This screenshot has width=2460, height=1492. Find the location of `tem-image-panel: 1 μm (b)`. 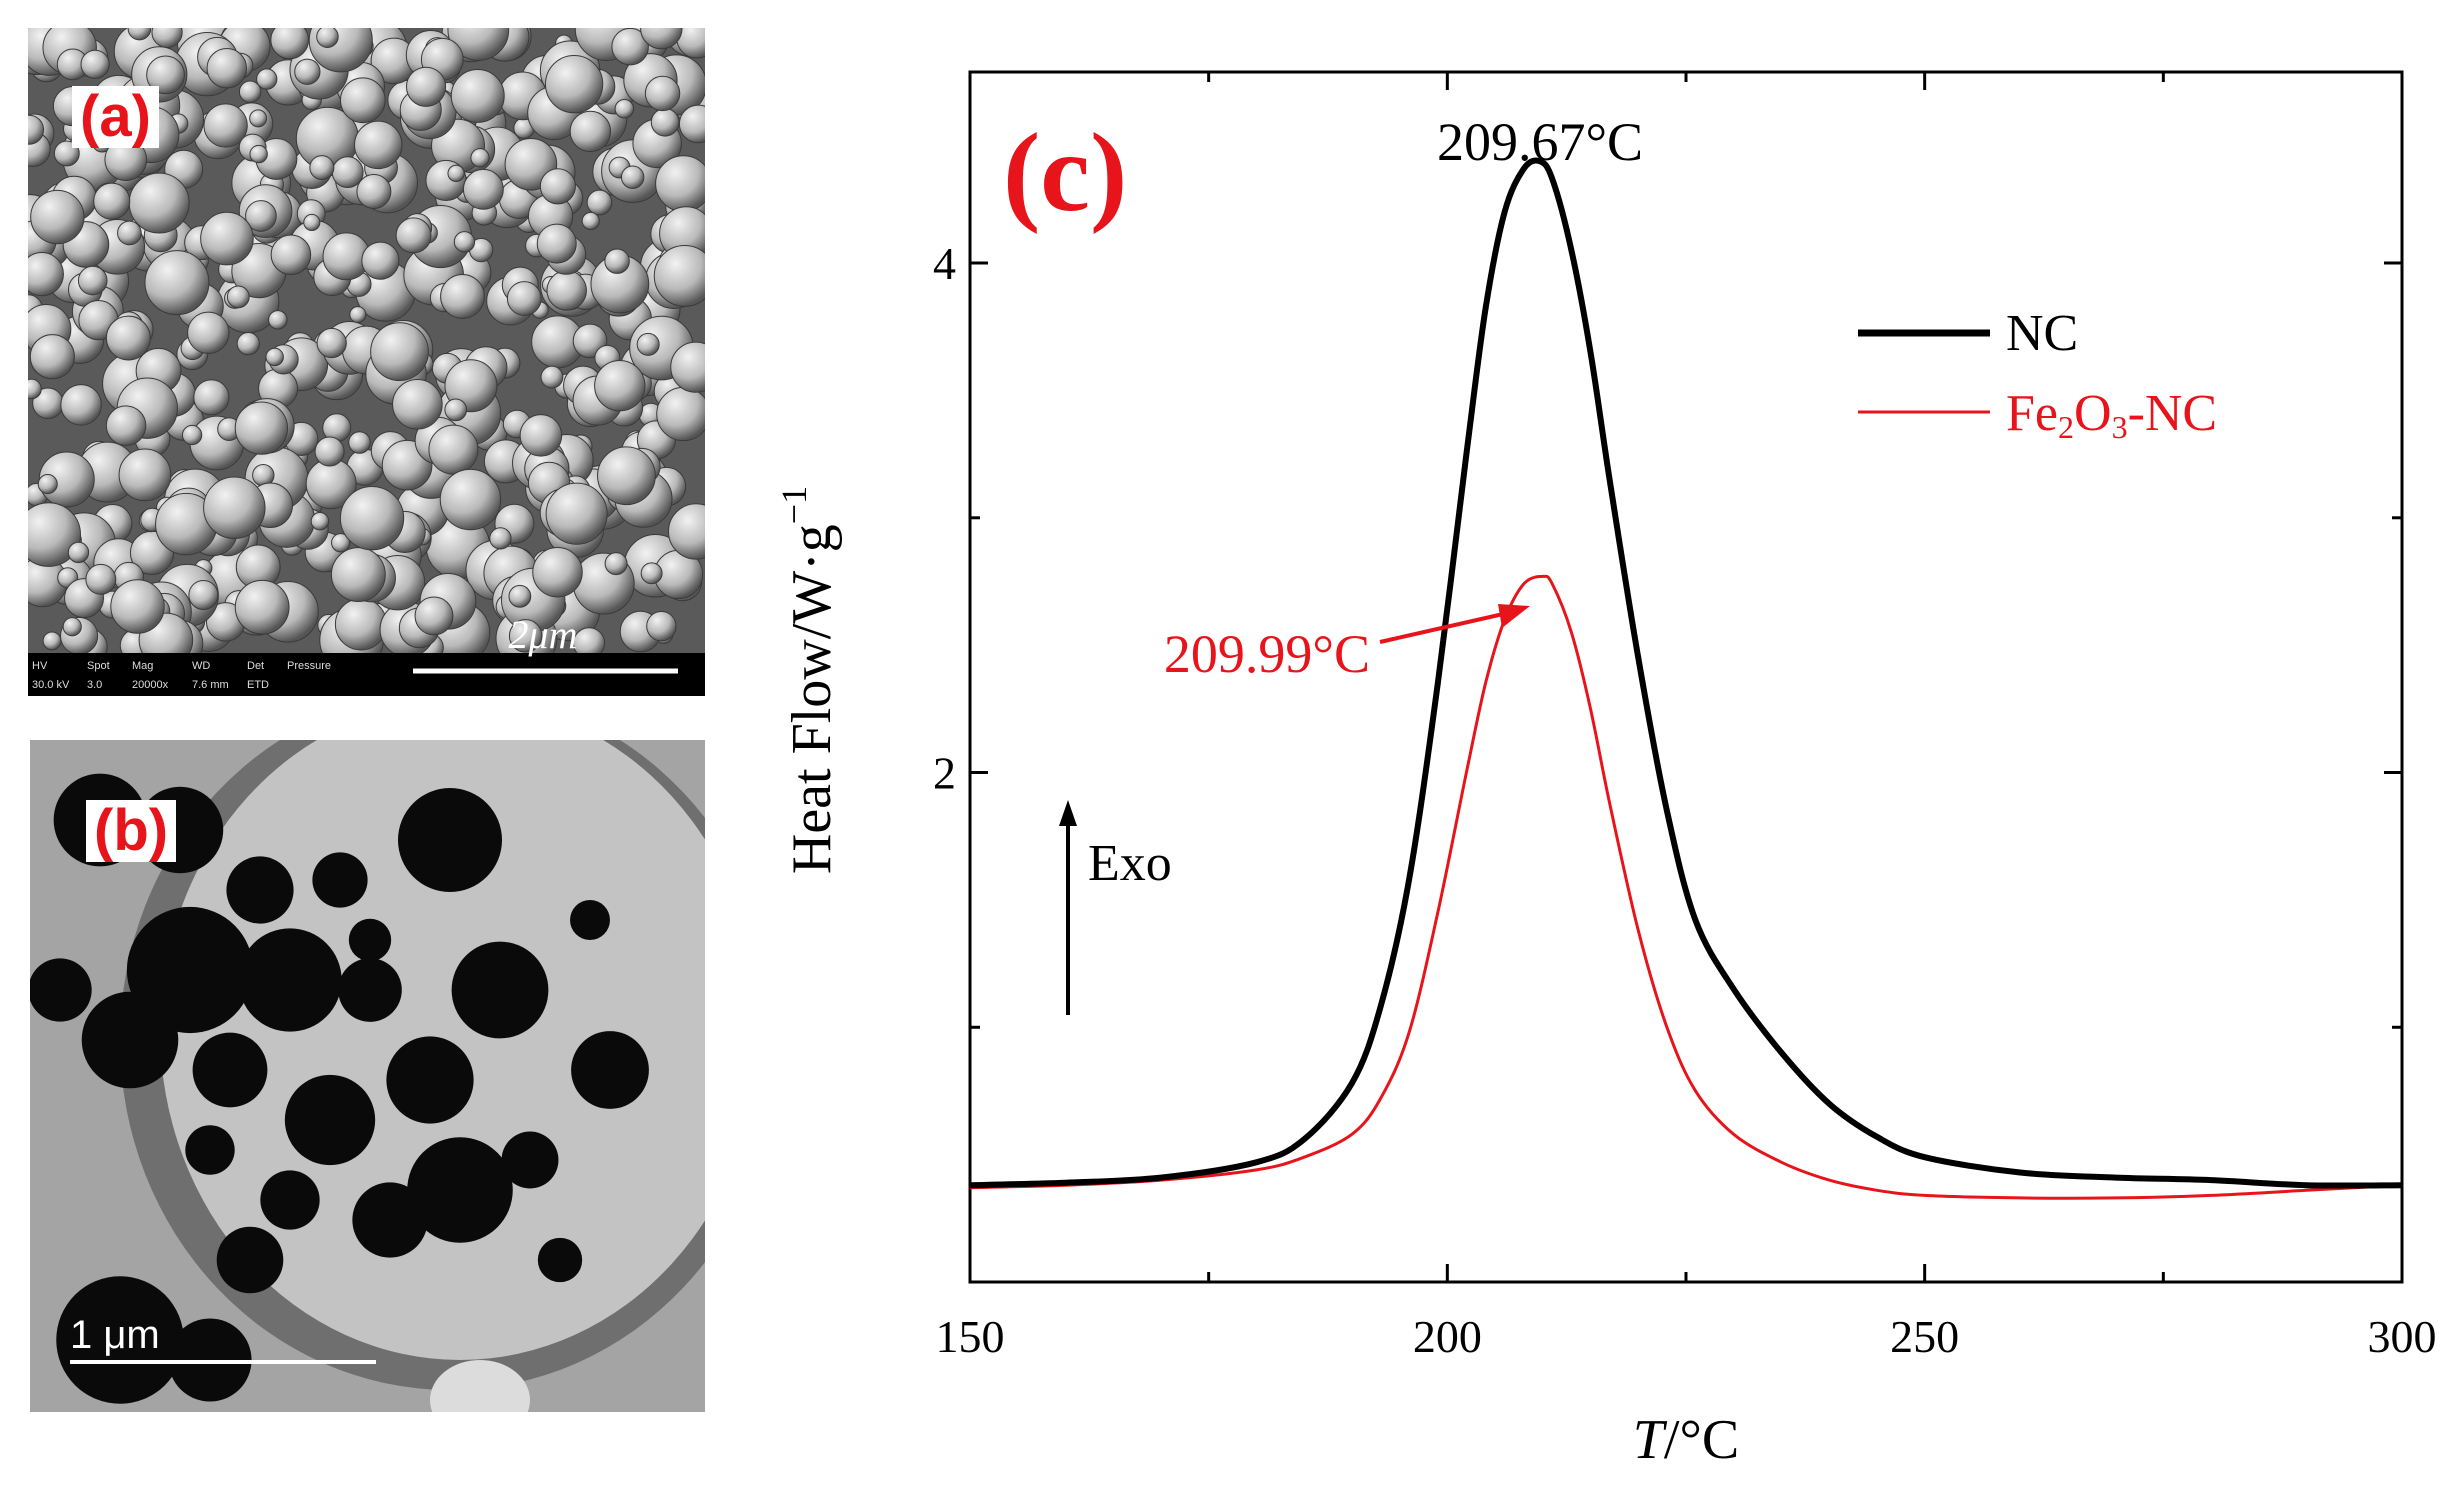

tem-image-panel: 1 μm (b) is located at coordinates (367, 1076).